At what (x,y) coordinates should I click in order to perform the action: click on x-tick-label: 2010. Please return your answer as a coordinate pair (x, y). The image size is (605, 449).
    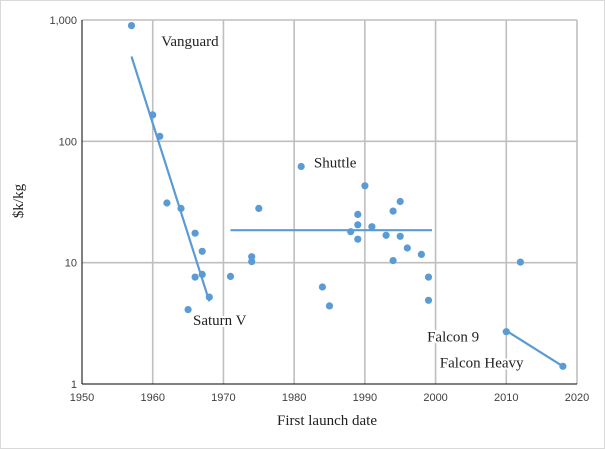
    Looking at the image, I should click on (506, 398).